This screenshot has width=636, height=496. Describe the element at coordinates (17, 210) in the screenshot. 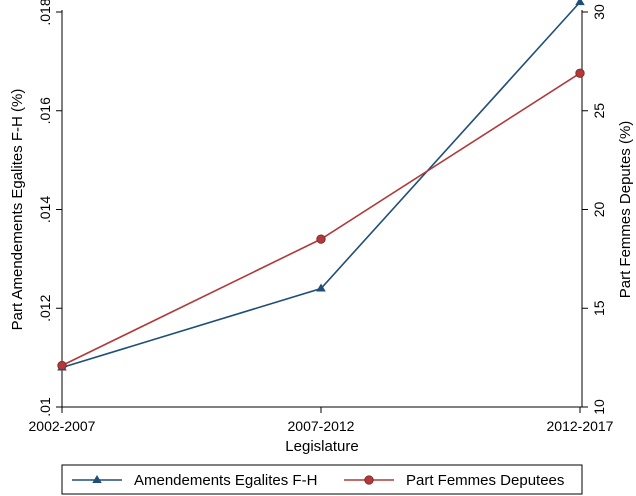

I see `left-y-axis-title: Part Amendements Egalites F-H (%)` at that location.